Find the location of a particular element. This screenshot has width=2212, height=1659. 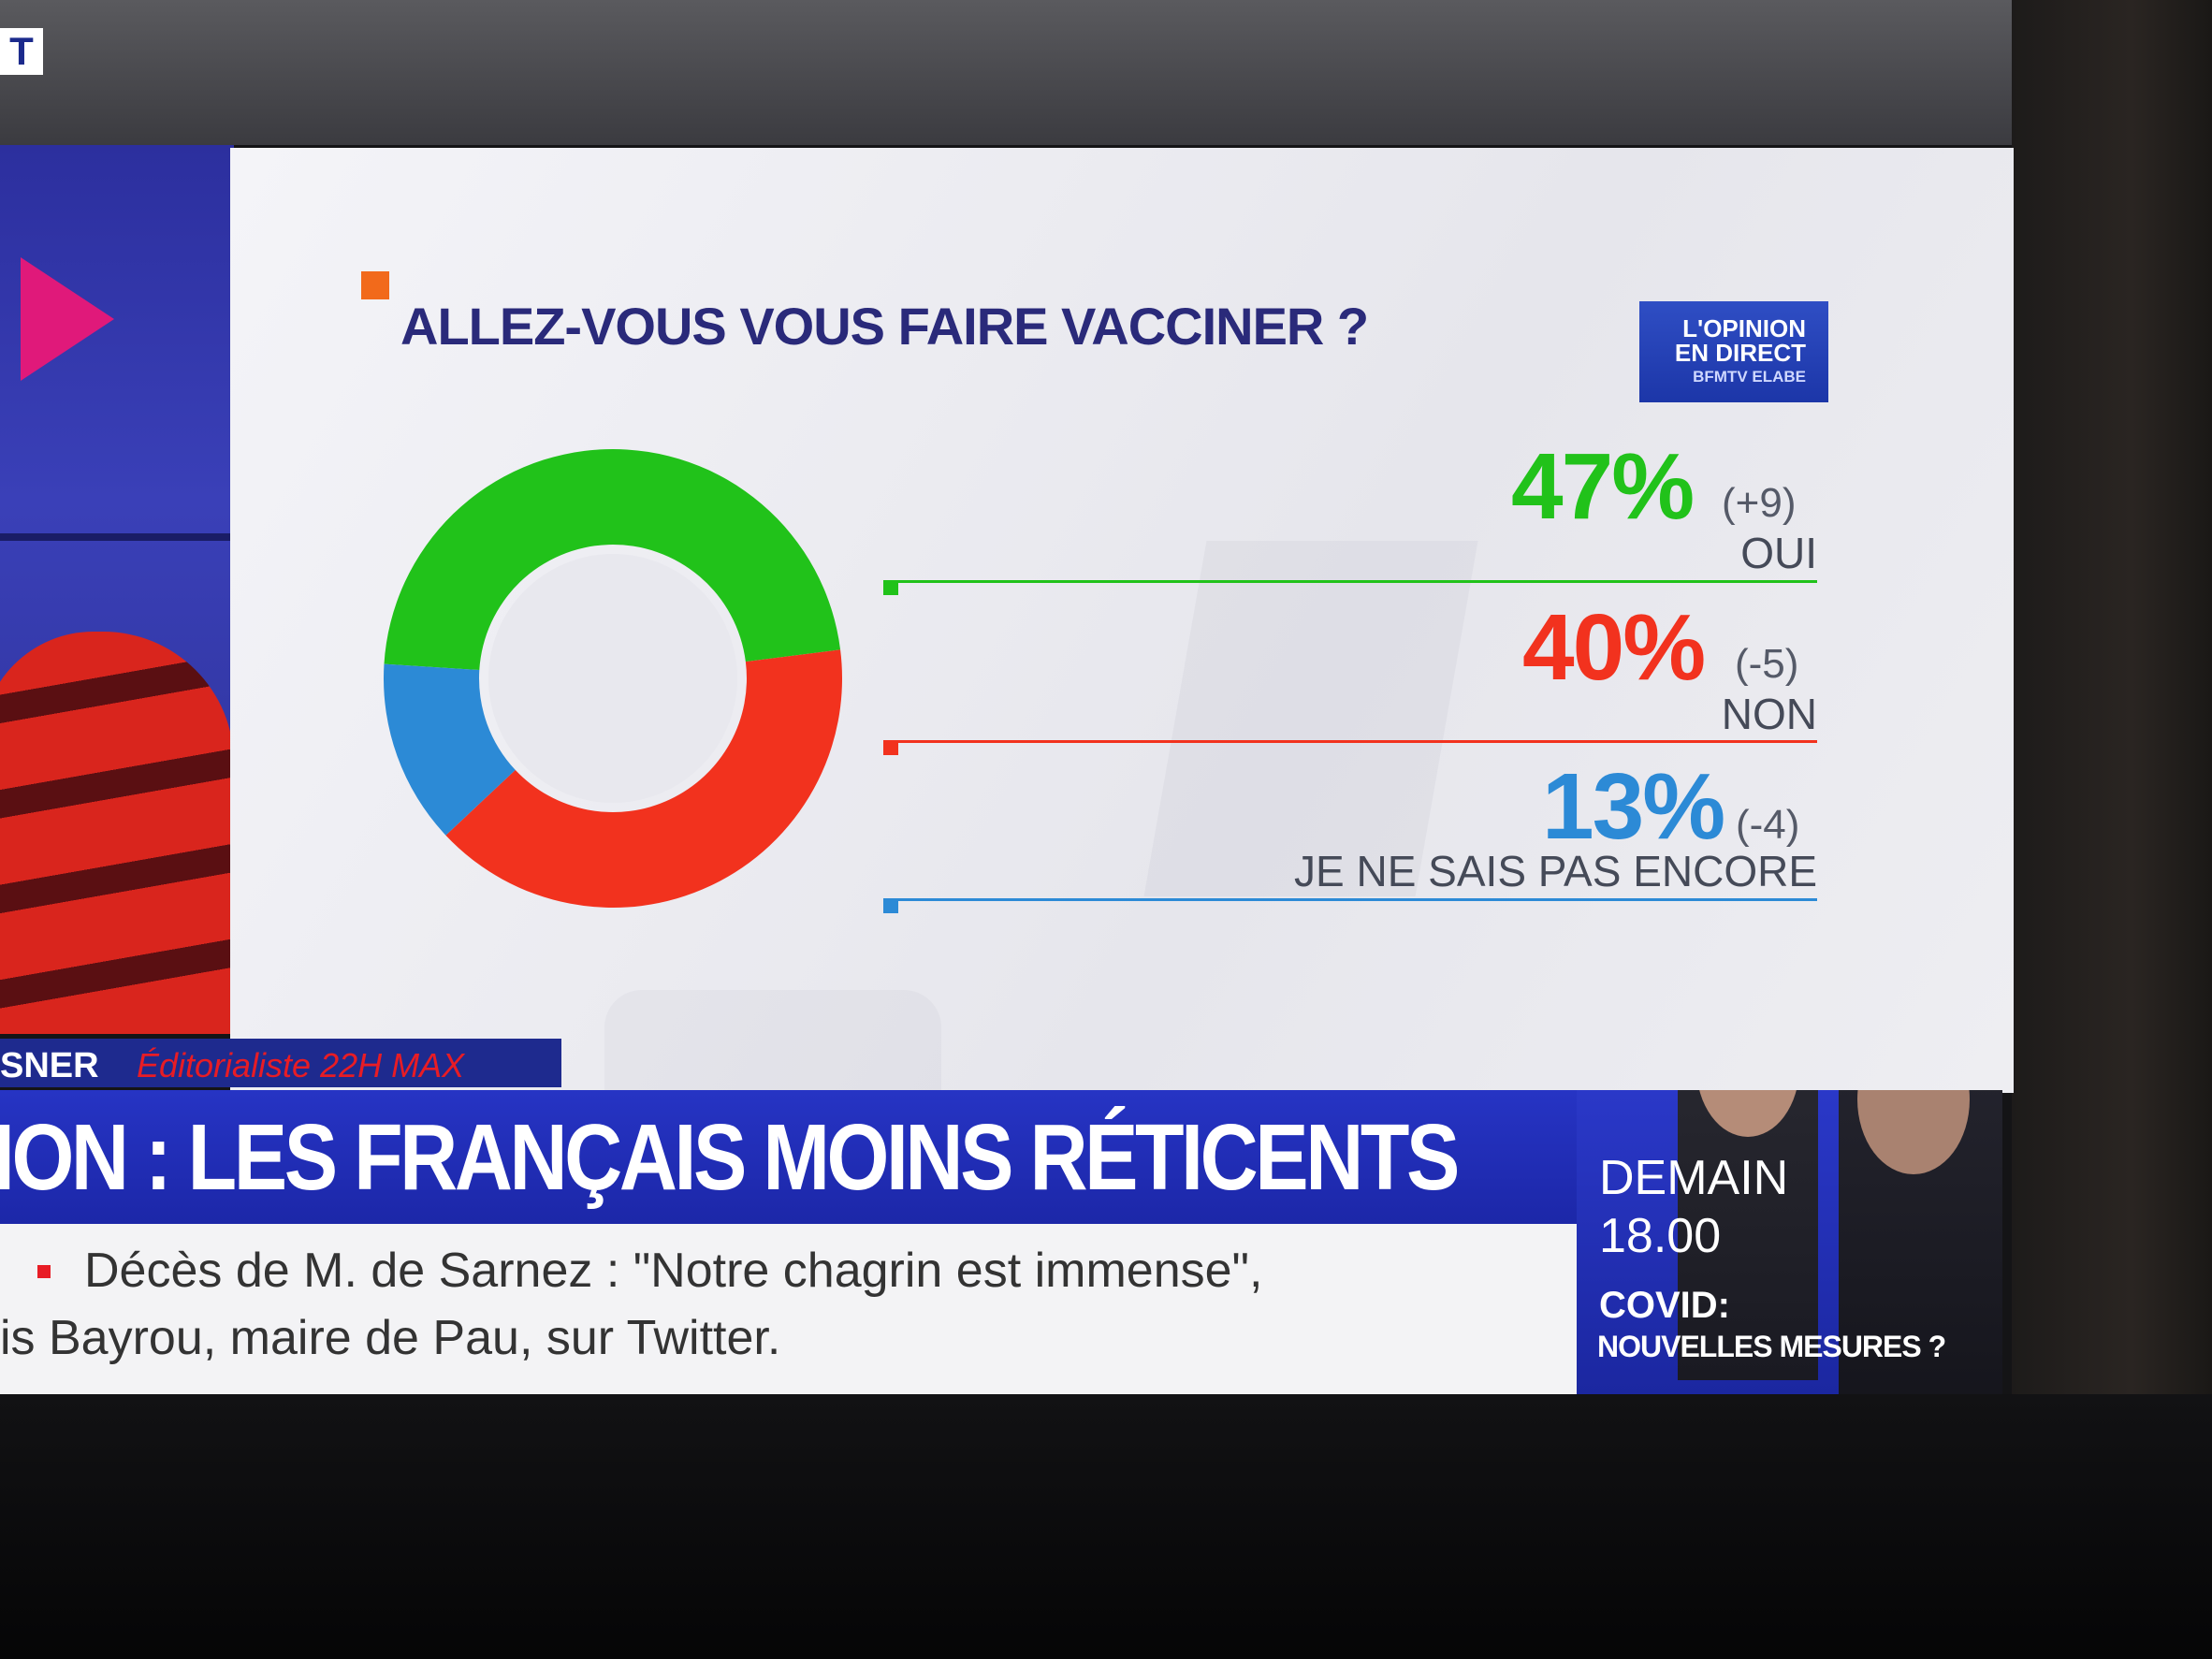

tv-frame-top is located at coordinates (1006, 72).